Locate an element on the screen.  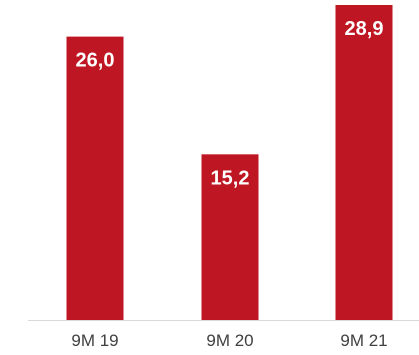
x-tick-labels-group: 9M 19 9M 20 9M 21 is located at coordinates (229, 340).